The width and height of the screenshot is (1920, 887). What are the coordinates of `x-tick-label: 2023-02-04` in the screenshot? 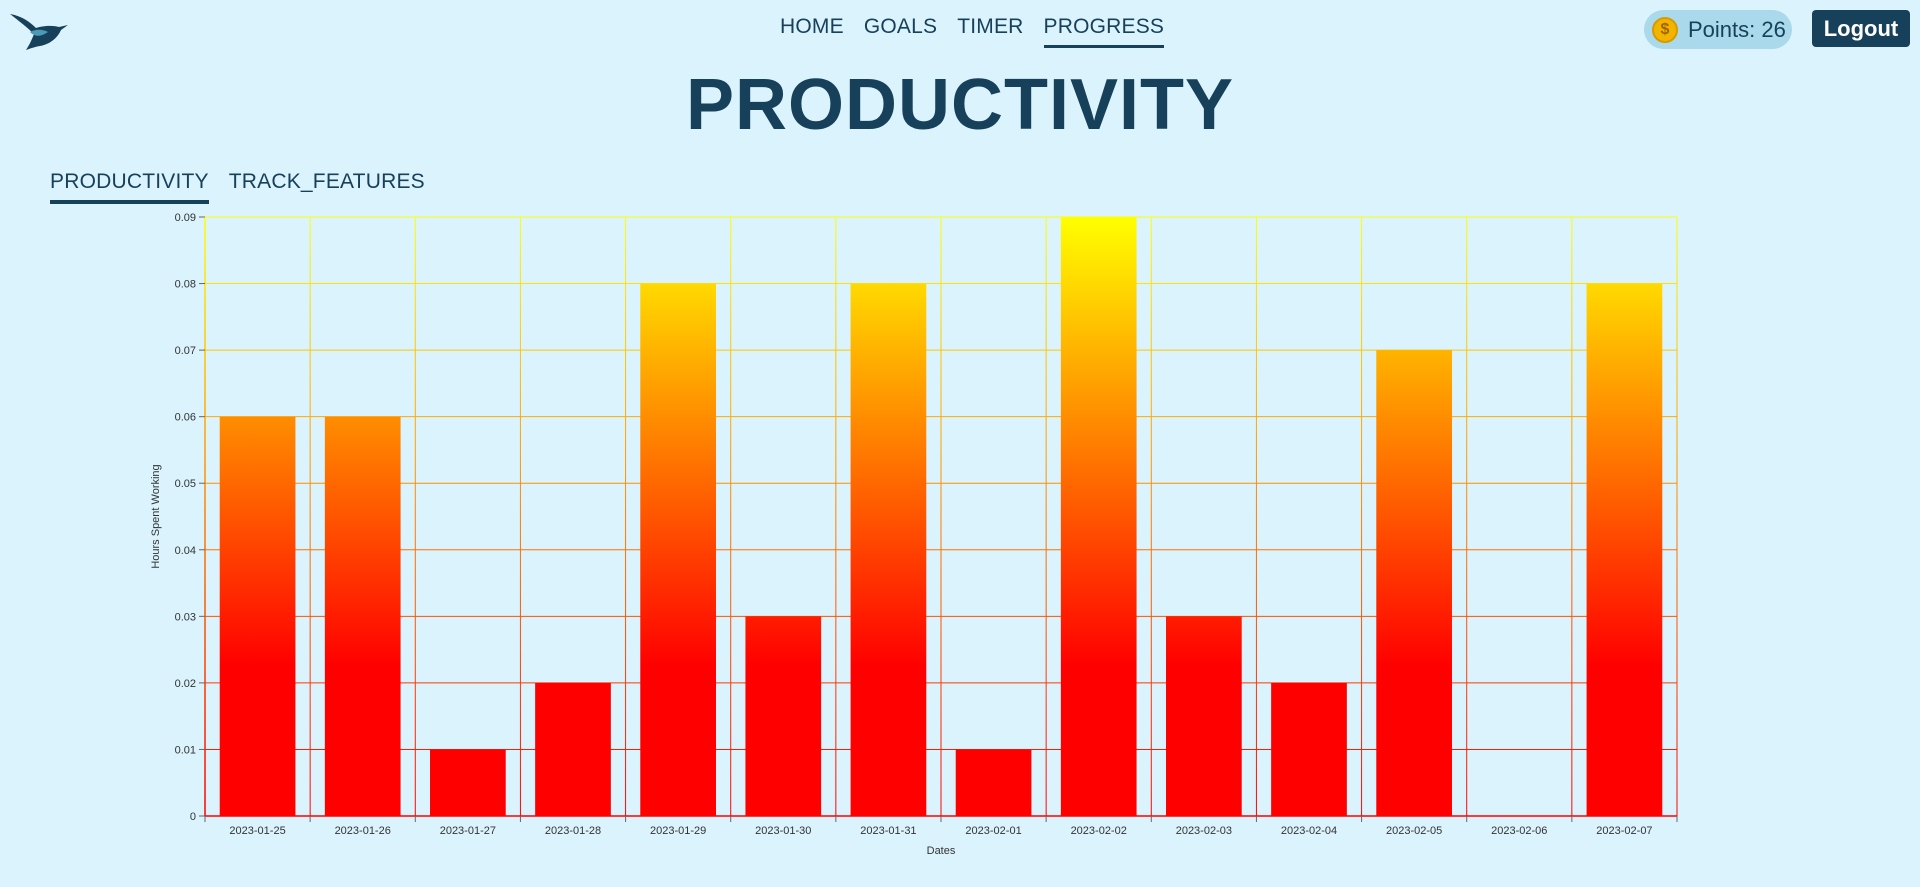 It's located at (1309, 831).